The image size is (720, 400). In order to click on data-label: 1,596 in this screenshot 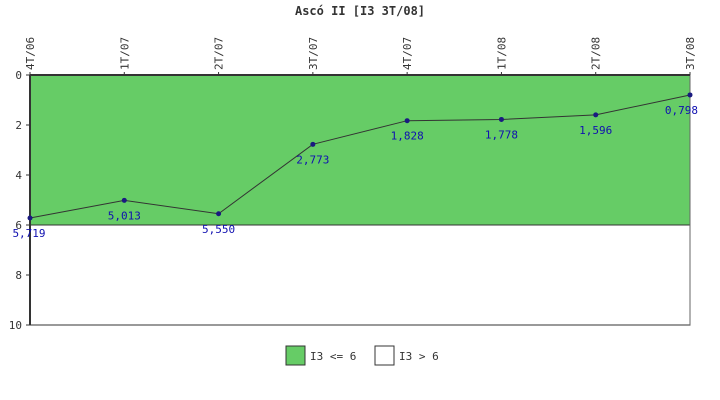, I will do `click(595, 130)`.